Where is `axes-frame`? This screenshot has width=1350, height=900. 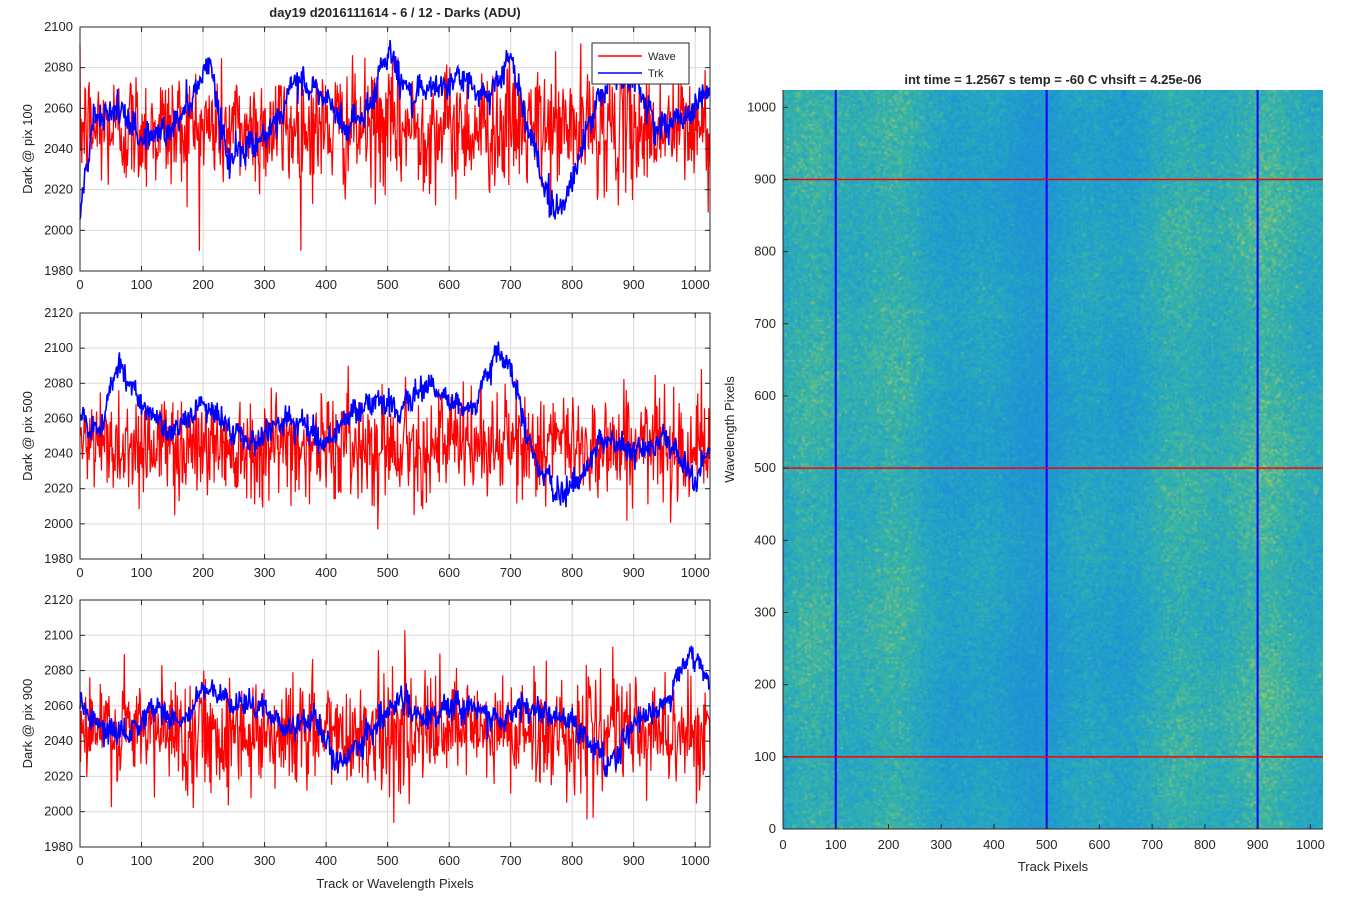
axes-frame is located at coordinates (395, 723).